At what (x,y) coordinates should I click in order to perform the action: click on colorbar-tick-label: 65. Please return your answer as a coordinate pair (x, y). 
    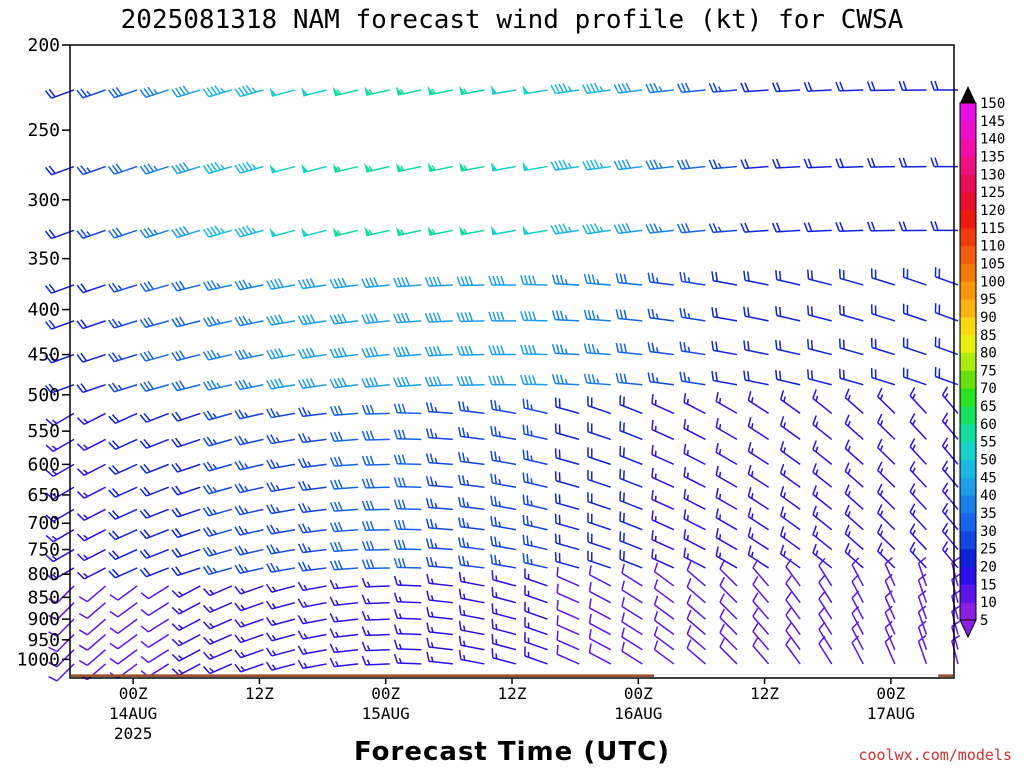
    Looking at the image, I should click on (988, 407).